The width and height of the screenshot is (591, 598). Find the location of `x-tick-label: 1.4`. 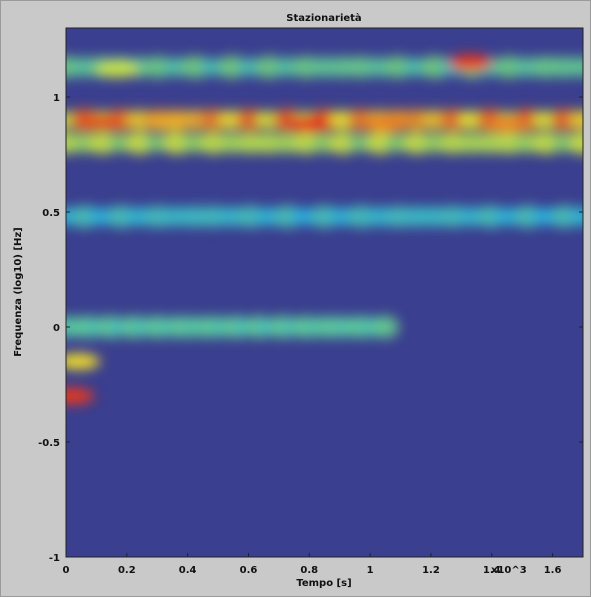

x-tick-label: 1.4 is located at coordinates (492, 570).